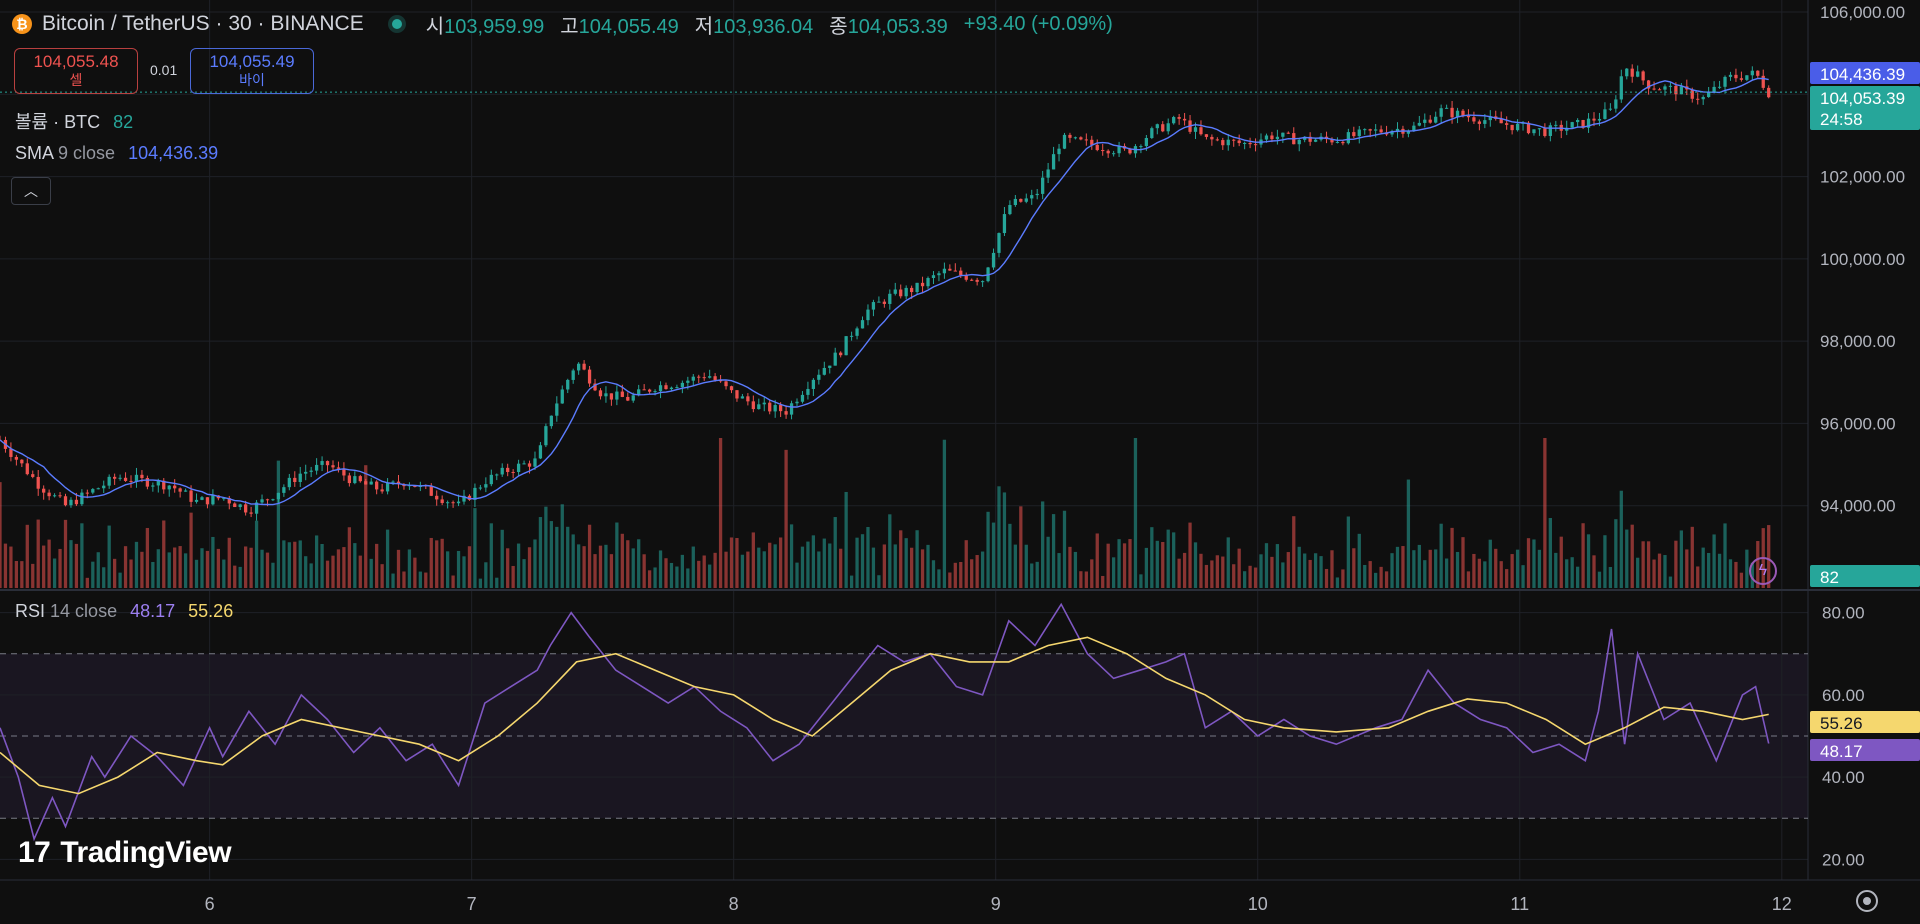 Image resolution: width=1920 pixels, height=924 pixels. What do you see at coordinates (1867, 901) in the screenshot?
I see `settings-gear-icon` at bounding box center [1867, 901].